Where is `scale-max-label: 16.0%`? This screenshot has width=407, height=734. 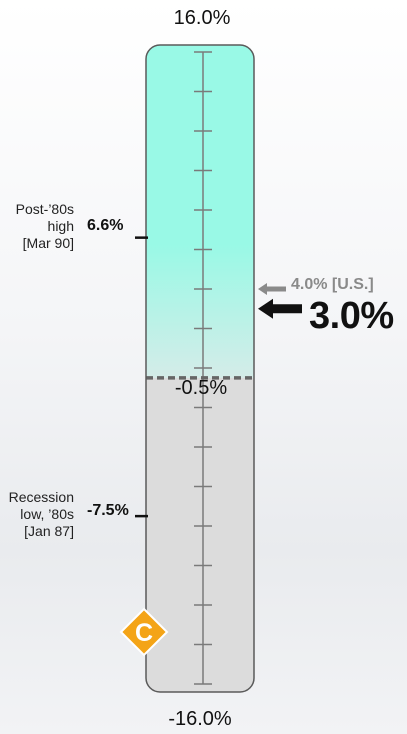
scale-max-label: 16.0% is located at coordinates (202, 18).